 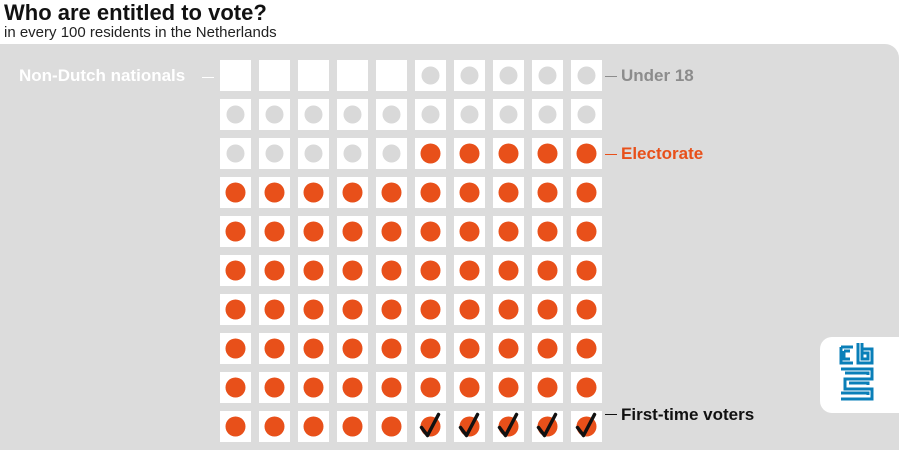 I want to click on electorate-leader, so click(x=611, y=154).